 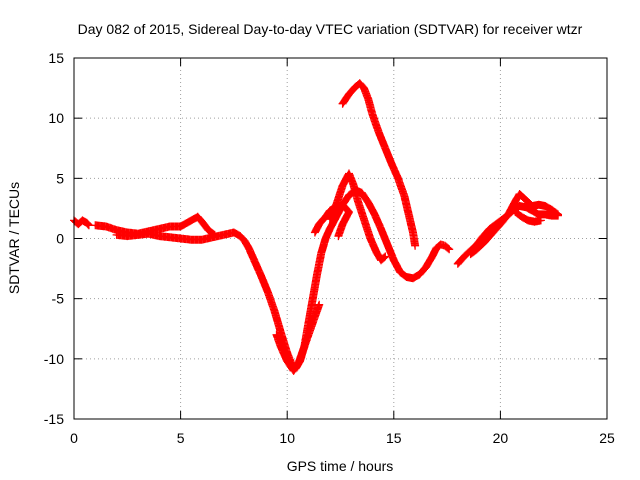 I want to click on series-arc10, so click(x=528, y=217).